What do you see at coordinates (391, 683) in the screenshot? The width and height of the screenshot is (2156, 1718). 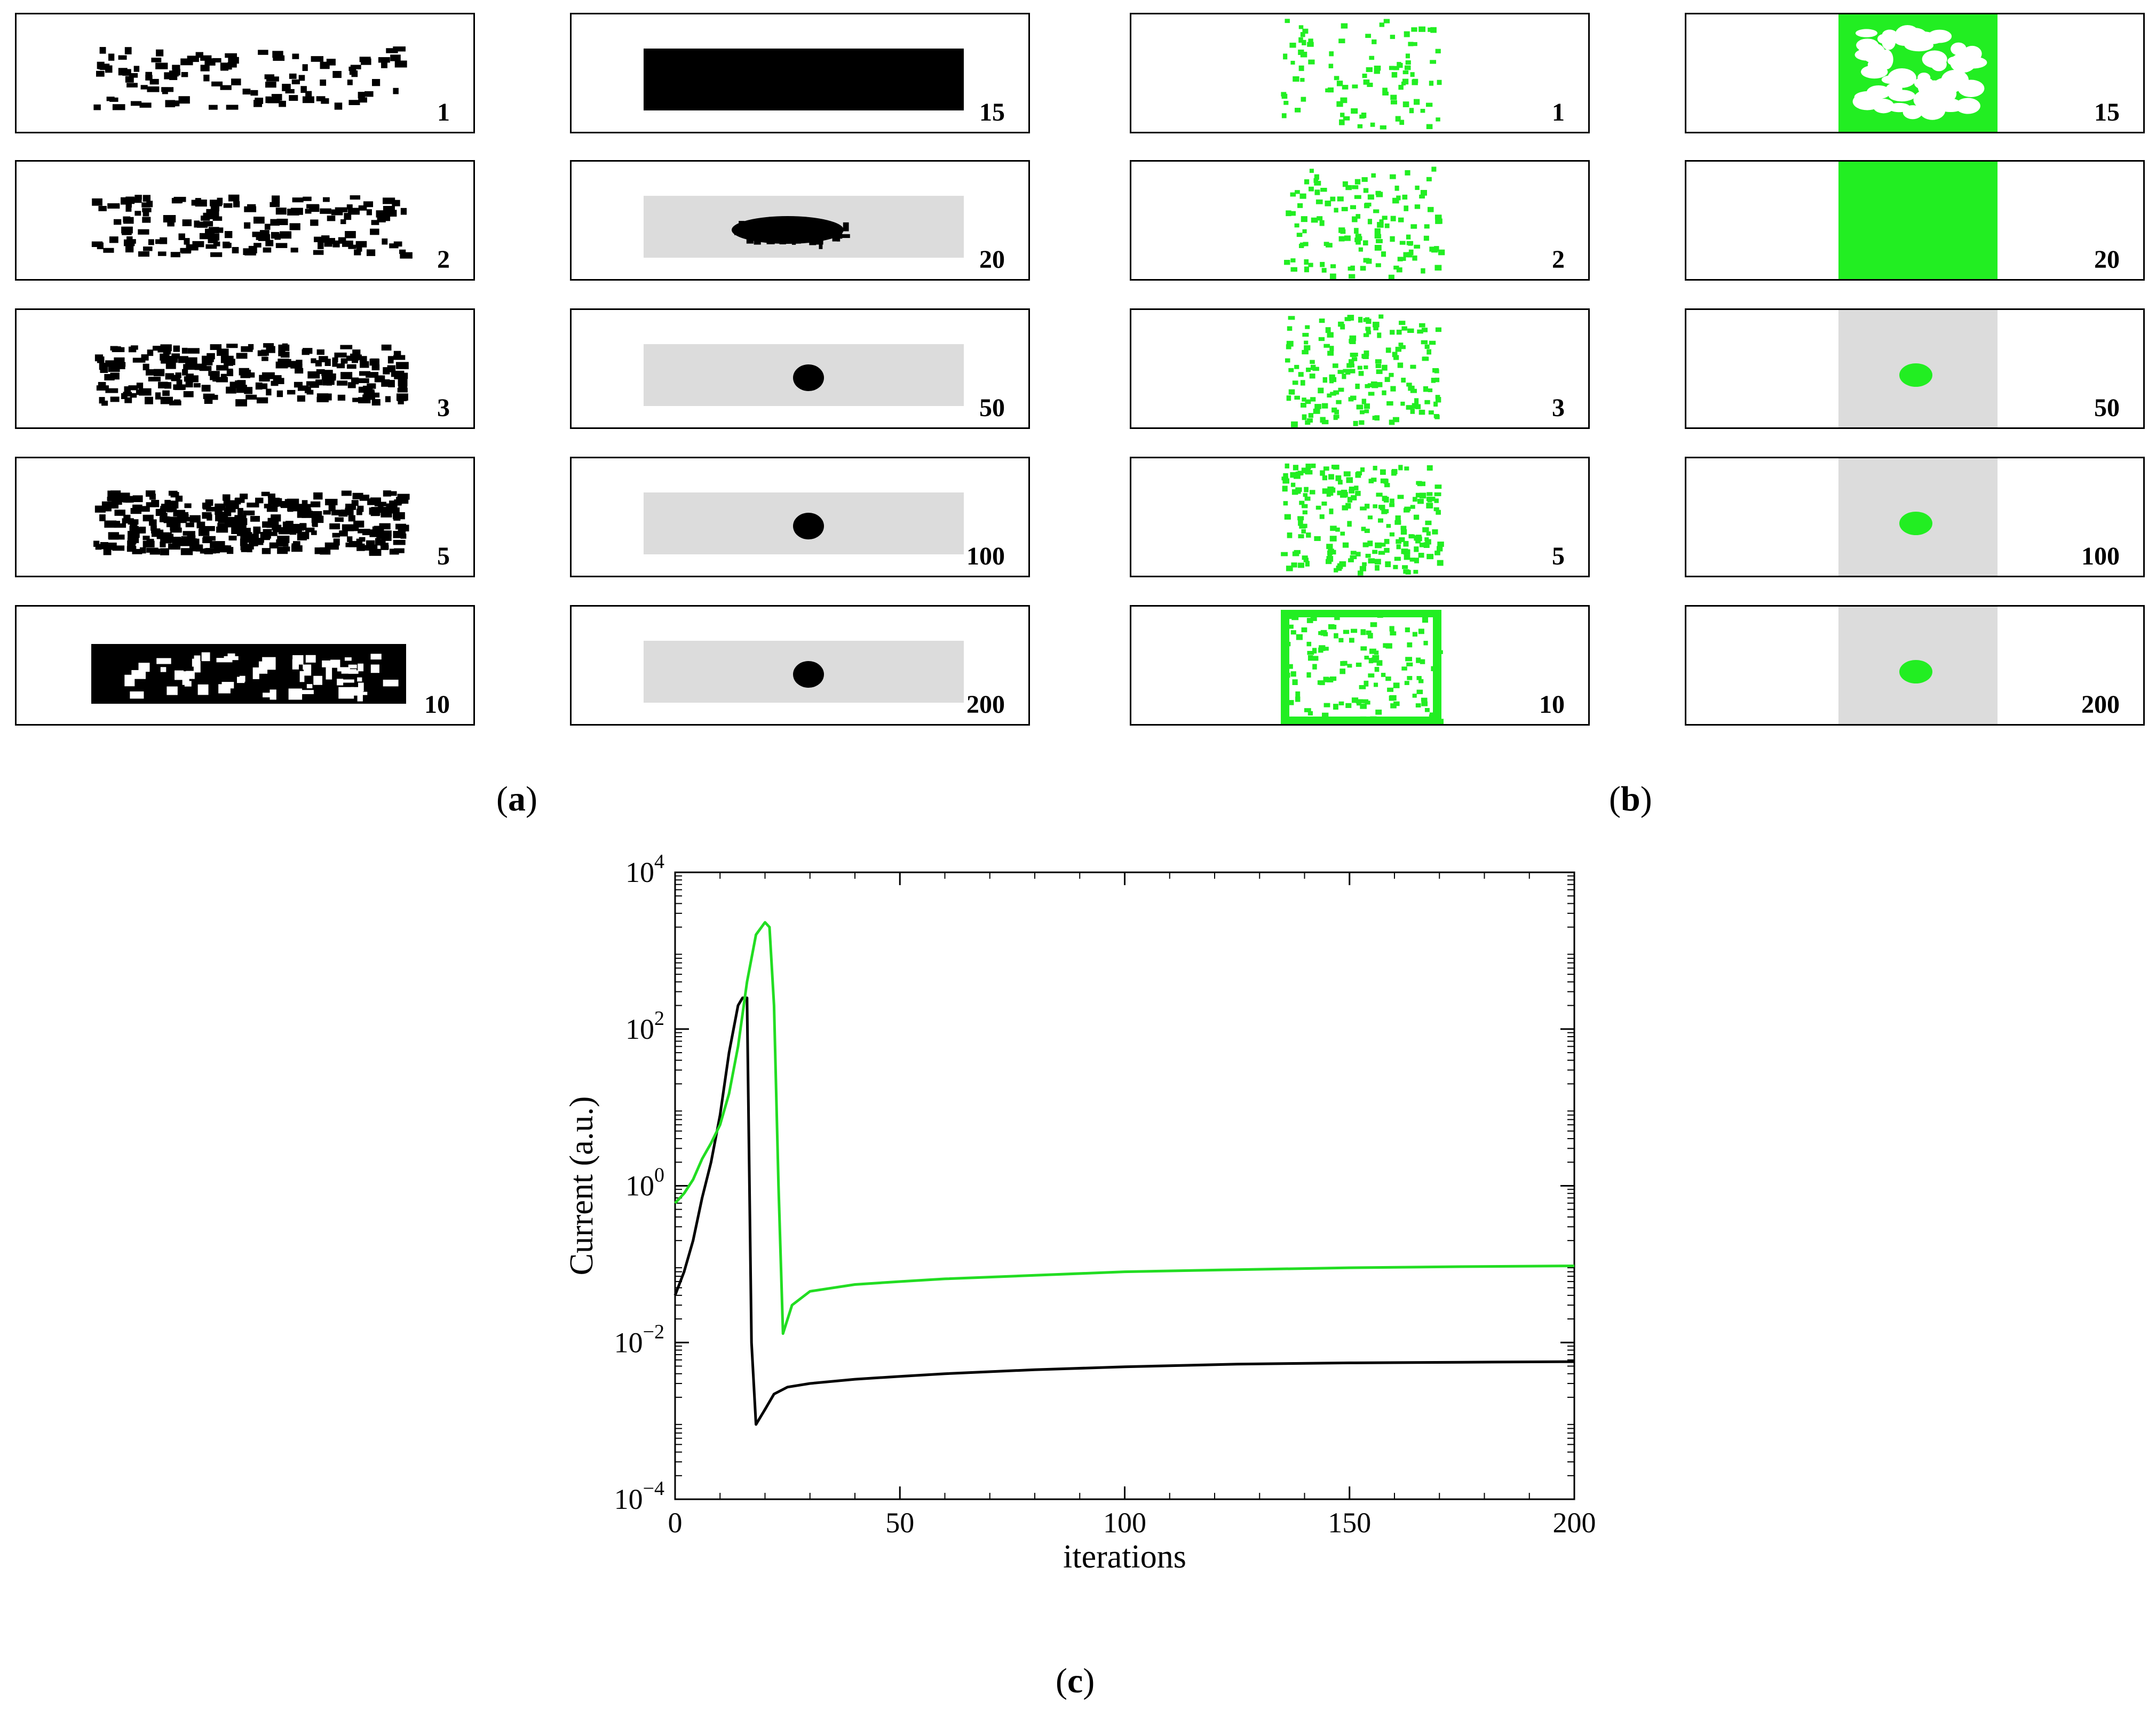 I see `void-cell` at bounding box center [391, 683].